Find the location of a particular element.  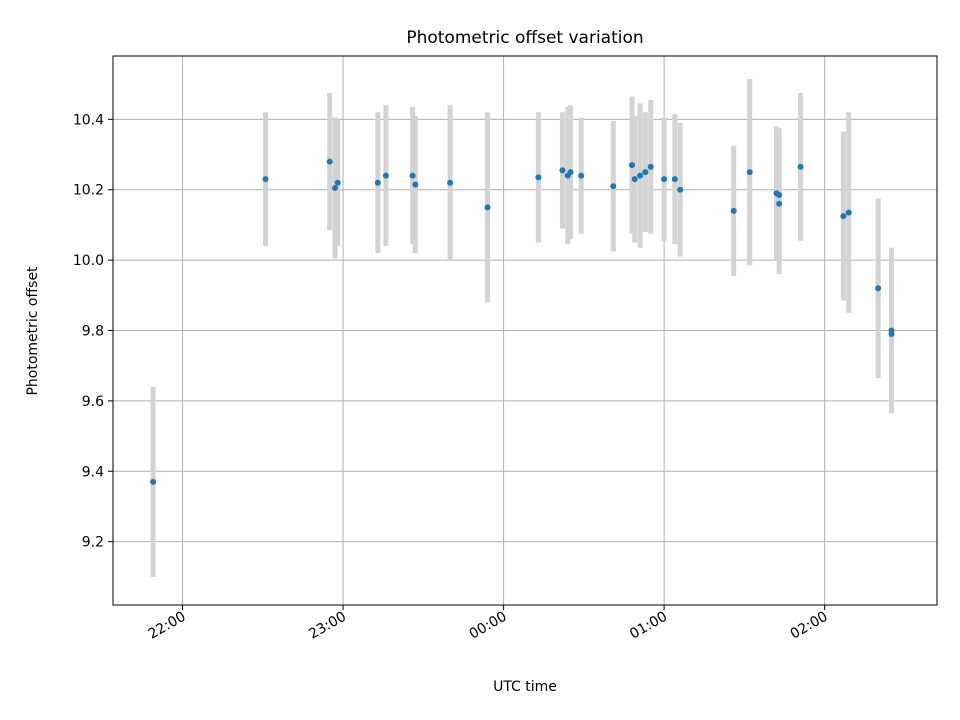

y-tick-label: 10.2 is located at coordinates (88, 191).